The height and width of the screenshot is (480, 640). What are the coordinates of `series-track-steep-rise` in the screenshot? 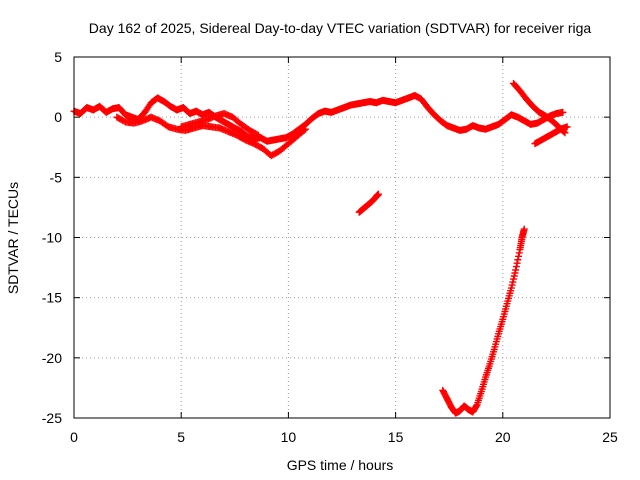 It's located at (483, 321).